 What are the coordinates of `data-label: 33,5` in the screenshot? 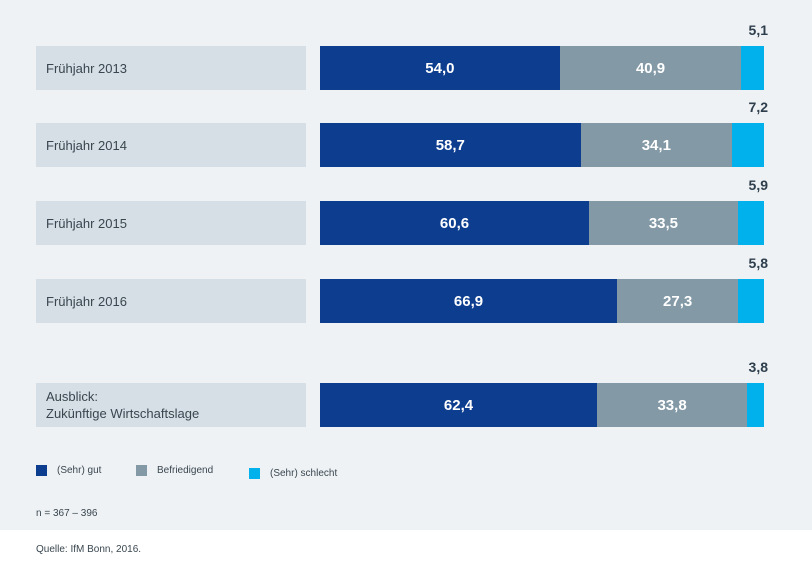 It's located at (663, 223).